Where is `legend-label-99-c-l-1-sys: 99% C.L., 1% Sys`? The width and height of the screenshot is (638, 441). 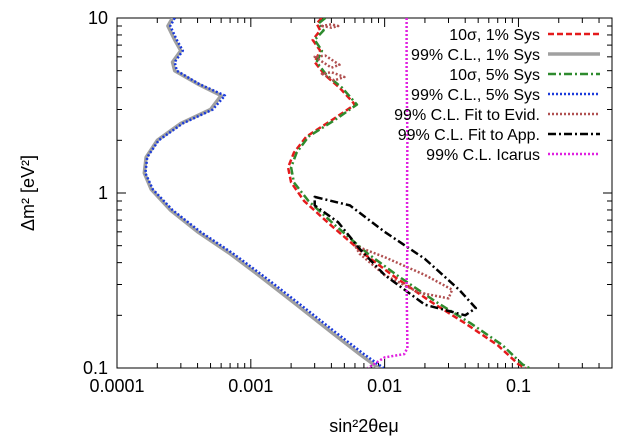
legend-label-99-c-l-1-sys: 99% C.L., 1% Sys is located at coordinates (475, 55).